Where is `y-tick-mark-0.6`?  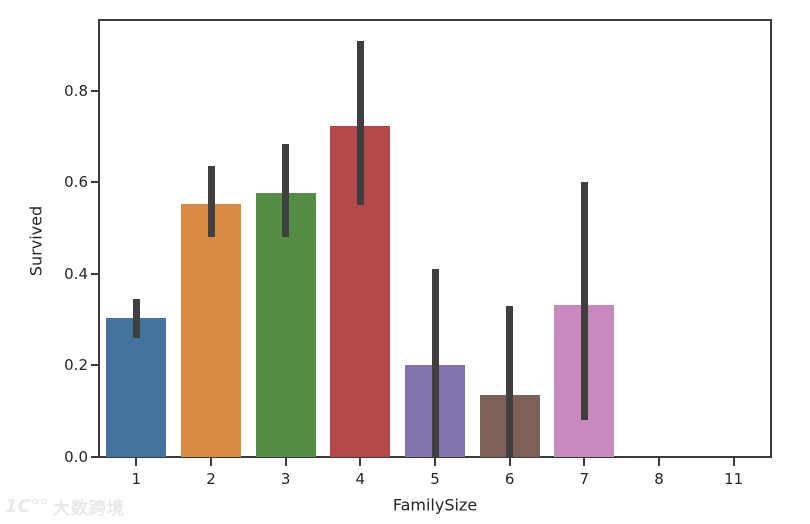 y-tick-mark-0.6 is located at coordinates (94, 182).